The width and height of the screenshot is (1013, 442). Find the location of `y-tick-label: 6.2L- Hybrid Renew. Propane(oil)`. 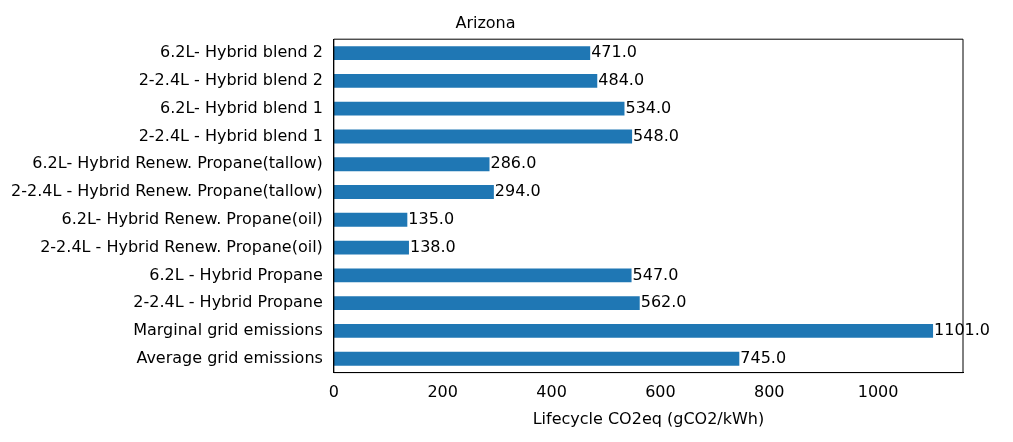

y-tick-label: 6.2L- Hybrid Renew. Propane(oil) is located at coordinates (192, 218).